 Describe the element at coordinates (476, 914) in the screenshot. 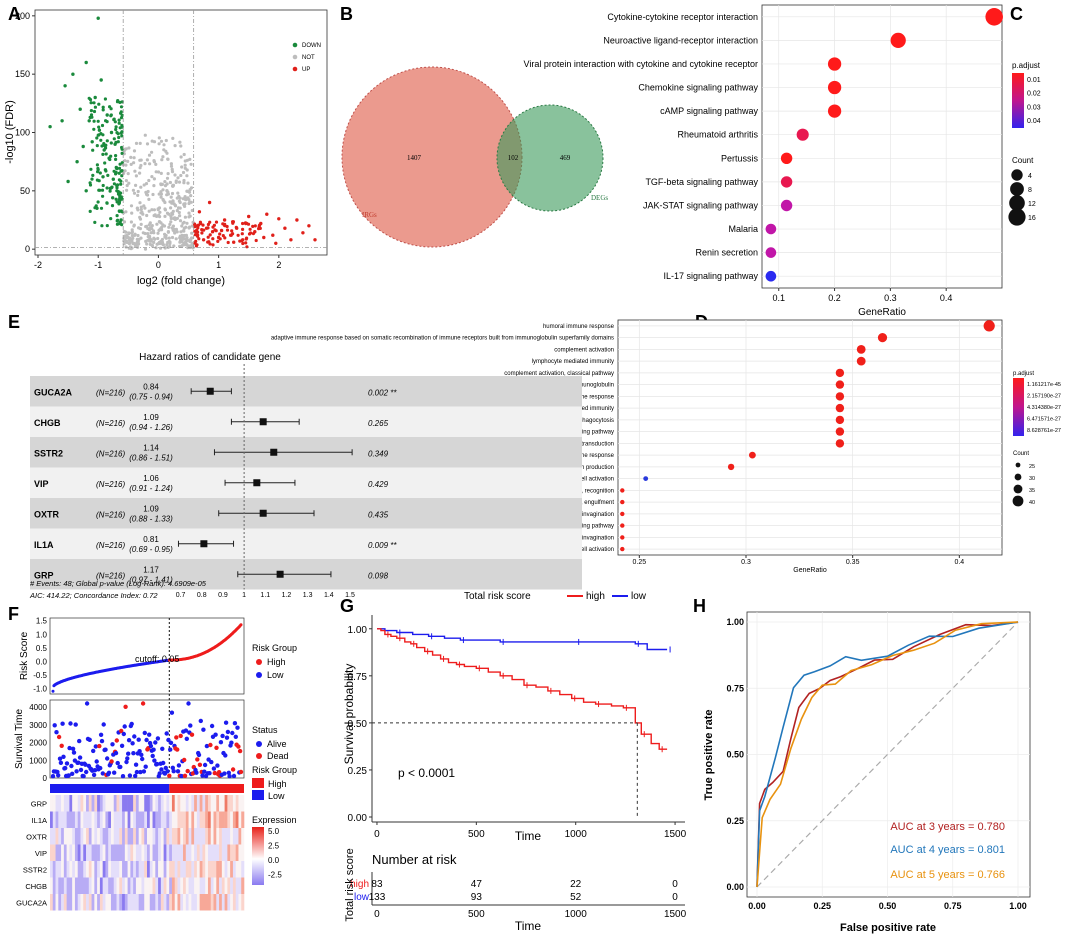

I see `risk-table-x-tick-label: 500` at that location.